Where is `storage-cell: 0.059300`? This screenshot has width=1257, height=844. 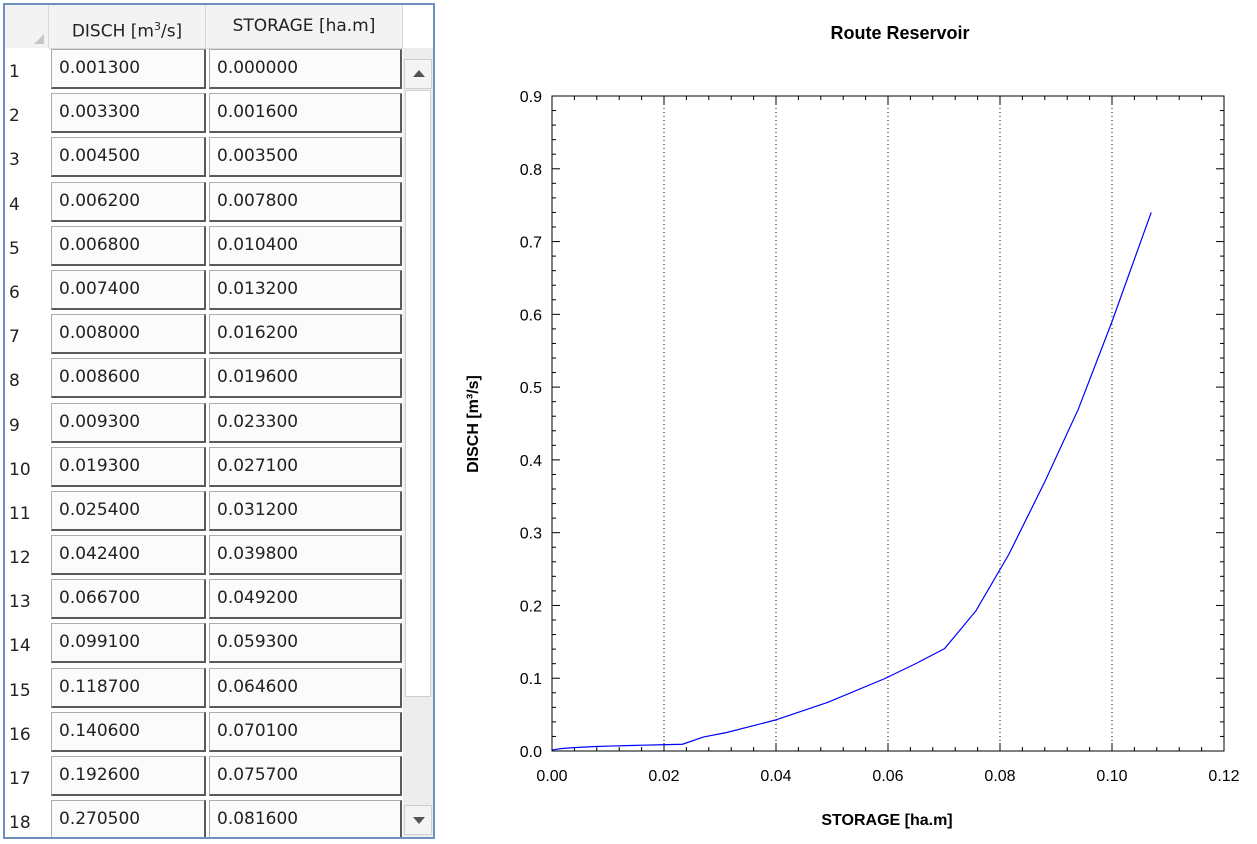
storage-cell: 0.059300 is located at coordinates (305, 643).